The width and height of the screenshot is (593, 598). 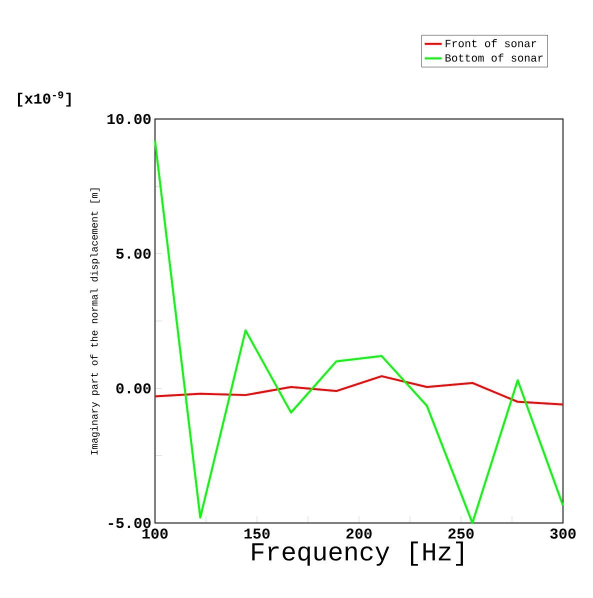 I want to click on x-tick-label: 250, so click(x=461, y=533).